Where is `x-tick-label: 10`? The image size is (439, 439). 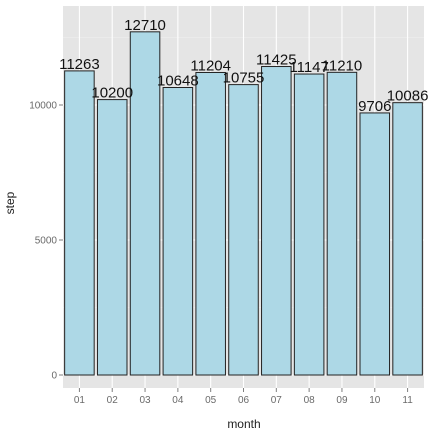
x-tick-label: 10 is located at coordinates (375, 400).